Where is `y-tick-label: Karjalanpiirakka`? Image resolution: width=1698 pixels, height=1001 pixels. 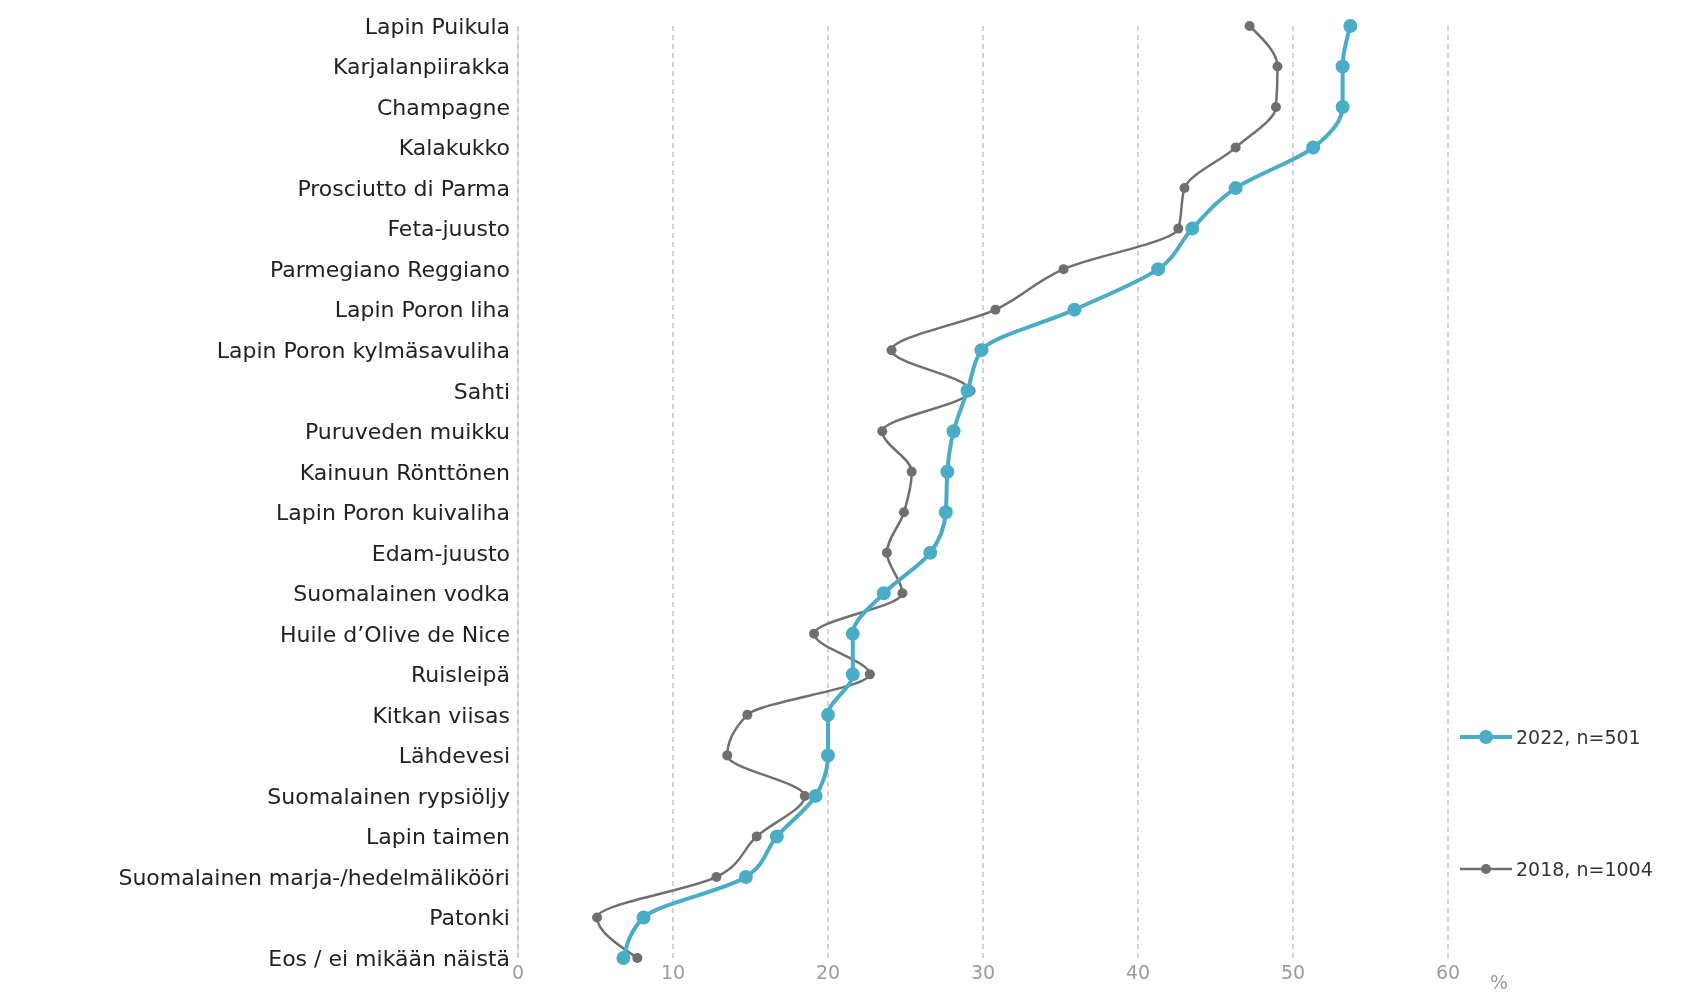
y-tick-label: Karjalanpiirakka is located at coordinates (421, 67).